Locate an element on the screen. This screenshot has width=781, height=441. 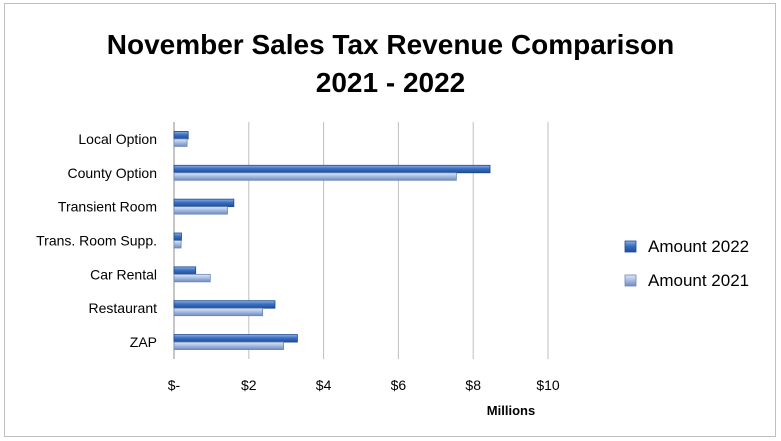
category-label: Trans. Room Supp. is located at coordinates (96, 241).